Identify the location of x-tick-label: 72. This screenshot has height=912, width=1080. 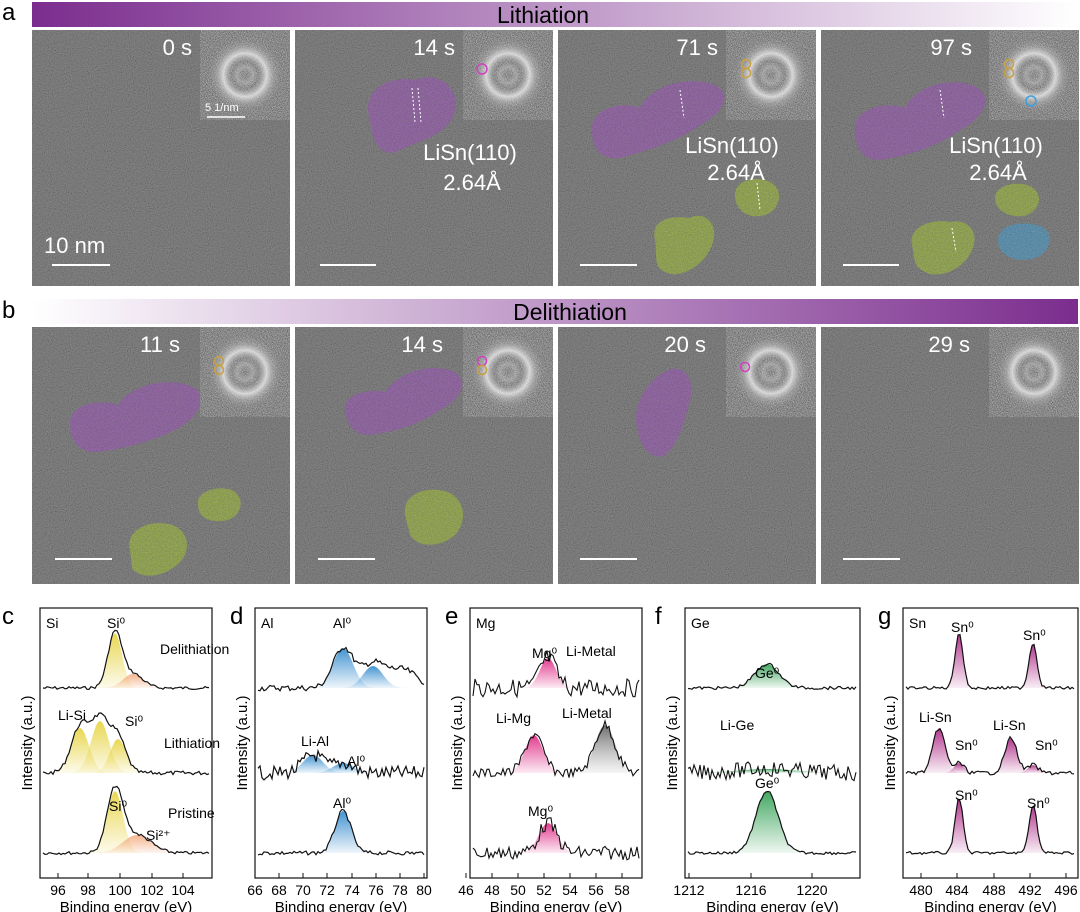
(327, 890).